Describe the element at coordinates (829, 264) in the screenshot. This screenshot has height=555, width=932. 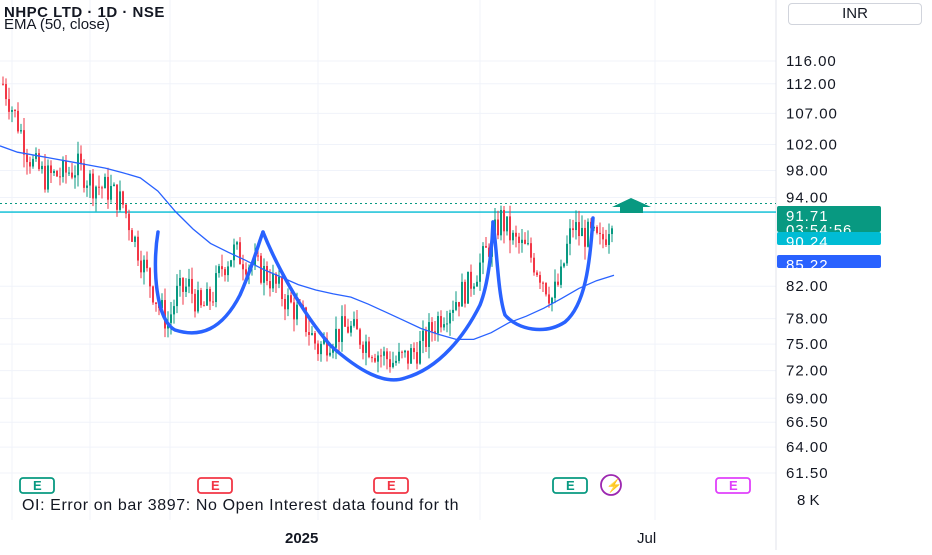
I see `ema-badge: 85.22` at that location.